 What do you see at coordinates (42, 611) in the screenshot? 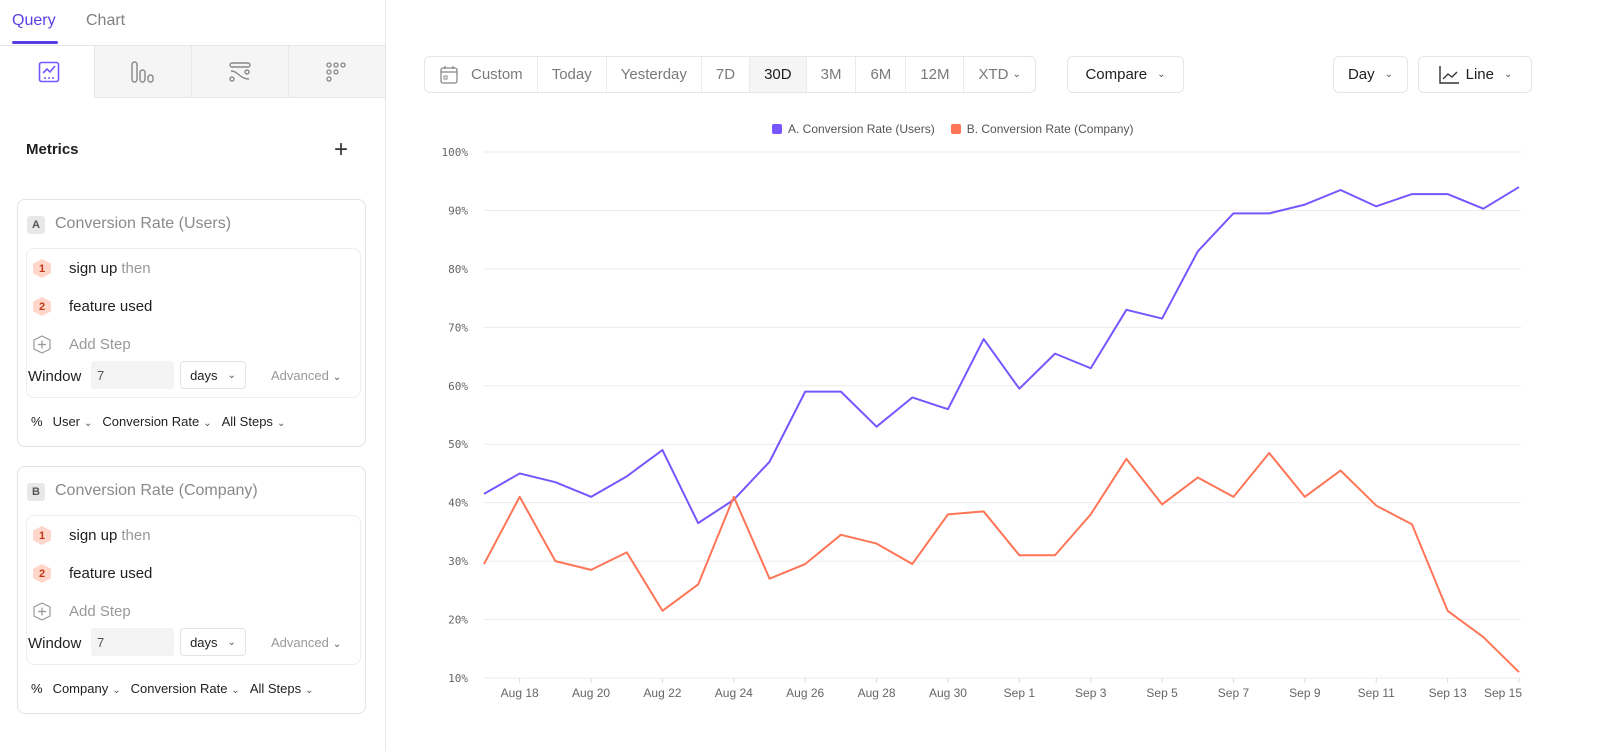
I see `add-circle-icon` at bounding box center [42, 611].